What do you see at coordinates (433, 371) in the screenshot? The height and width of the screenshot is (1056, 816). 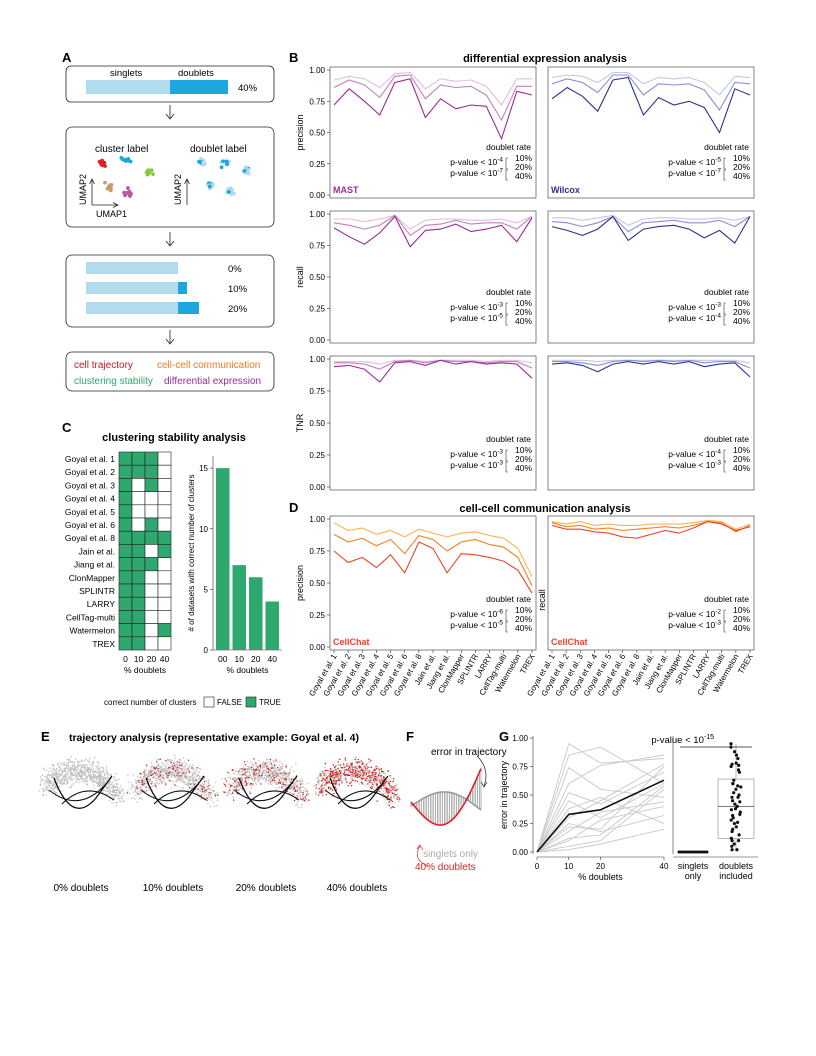 I see `series-line-40pct` at bounding box center [433, 371].